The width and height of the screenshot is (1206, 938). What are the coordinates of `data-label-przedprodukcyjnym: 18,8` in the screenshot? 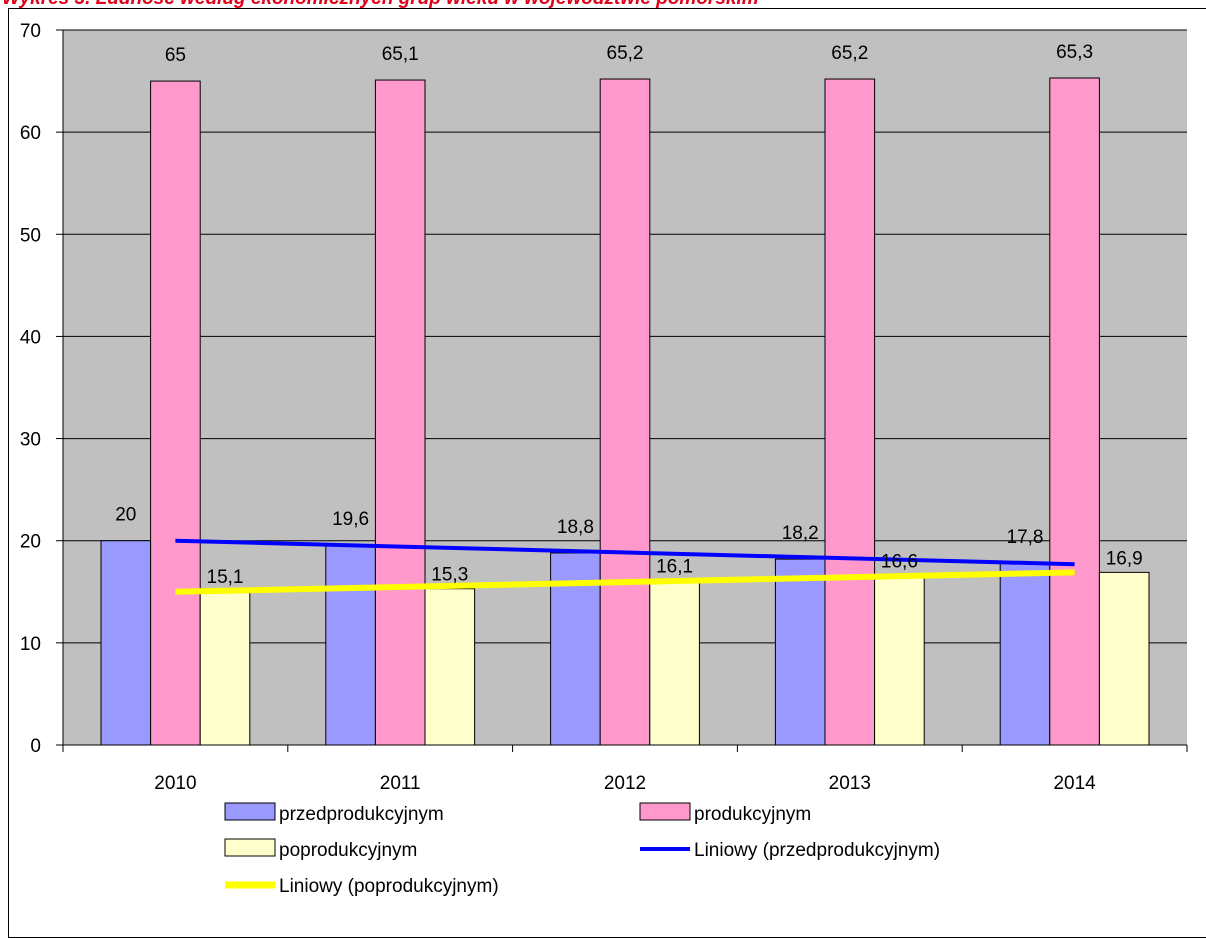 It's located at (575, 527).